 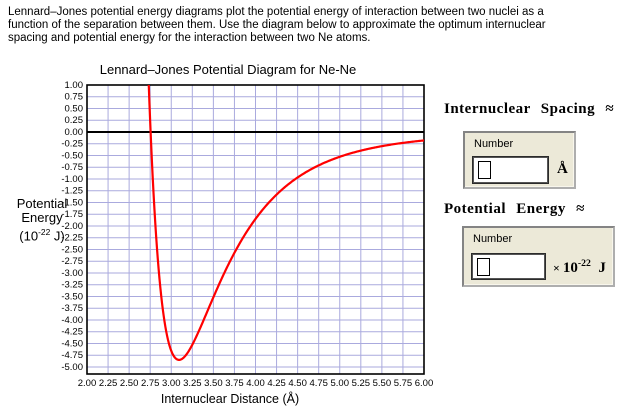 I want to click on x-tick-label: 5.00, so click(x=340, y=383).